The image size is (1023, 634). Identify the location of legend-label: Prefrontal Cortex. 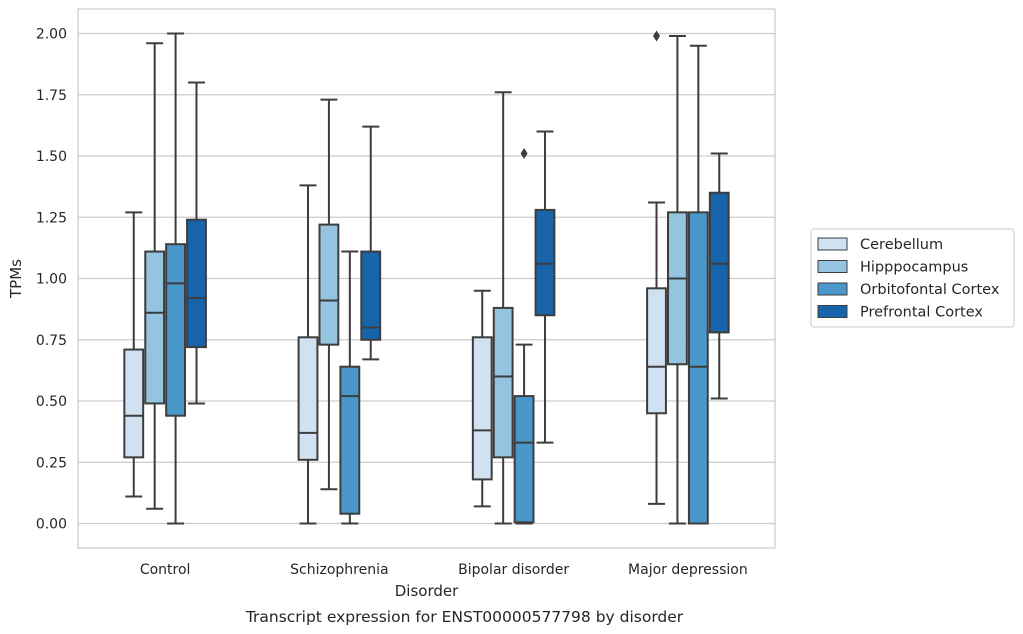
(921, 313).